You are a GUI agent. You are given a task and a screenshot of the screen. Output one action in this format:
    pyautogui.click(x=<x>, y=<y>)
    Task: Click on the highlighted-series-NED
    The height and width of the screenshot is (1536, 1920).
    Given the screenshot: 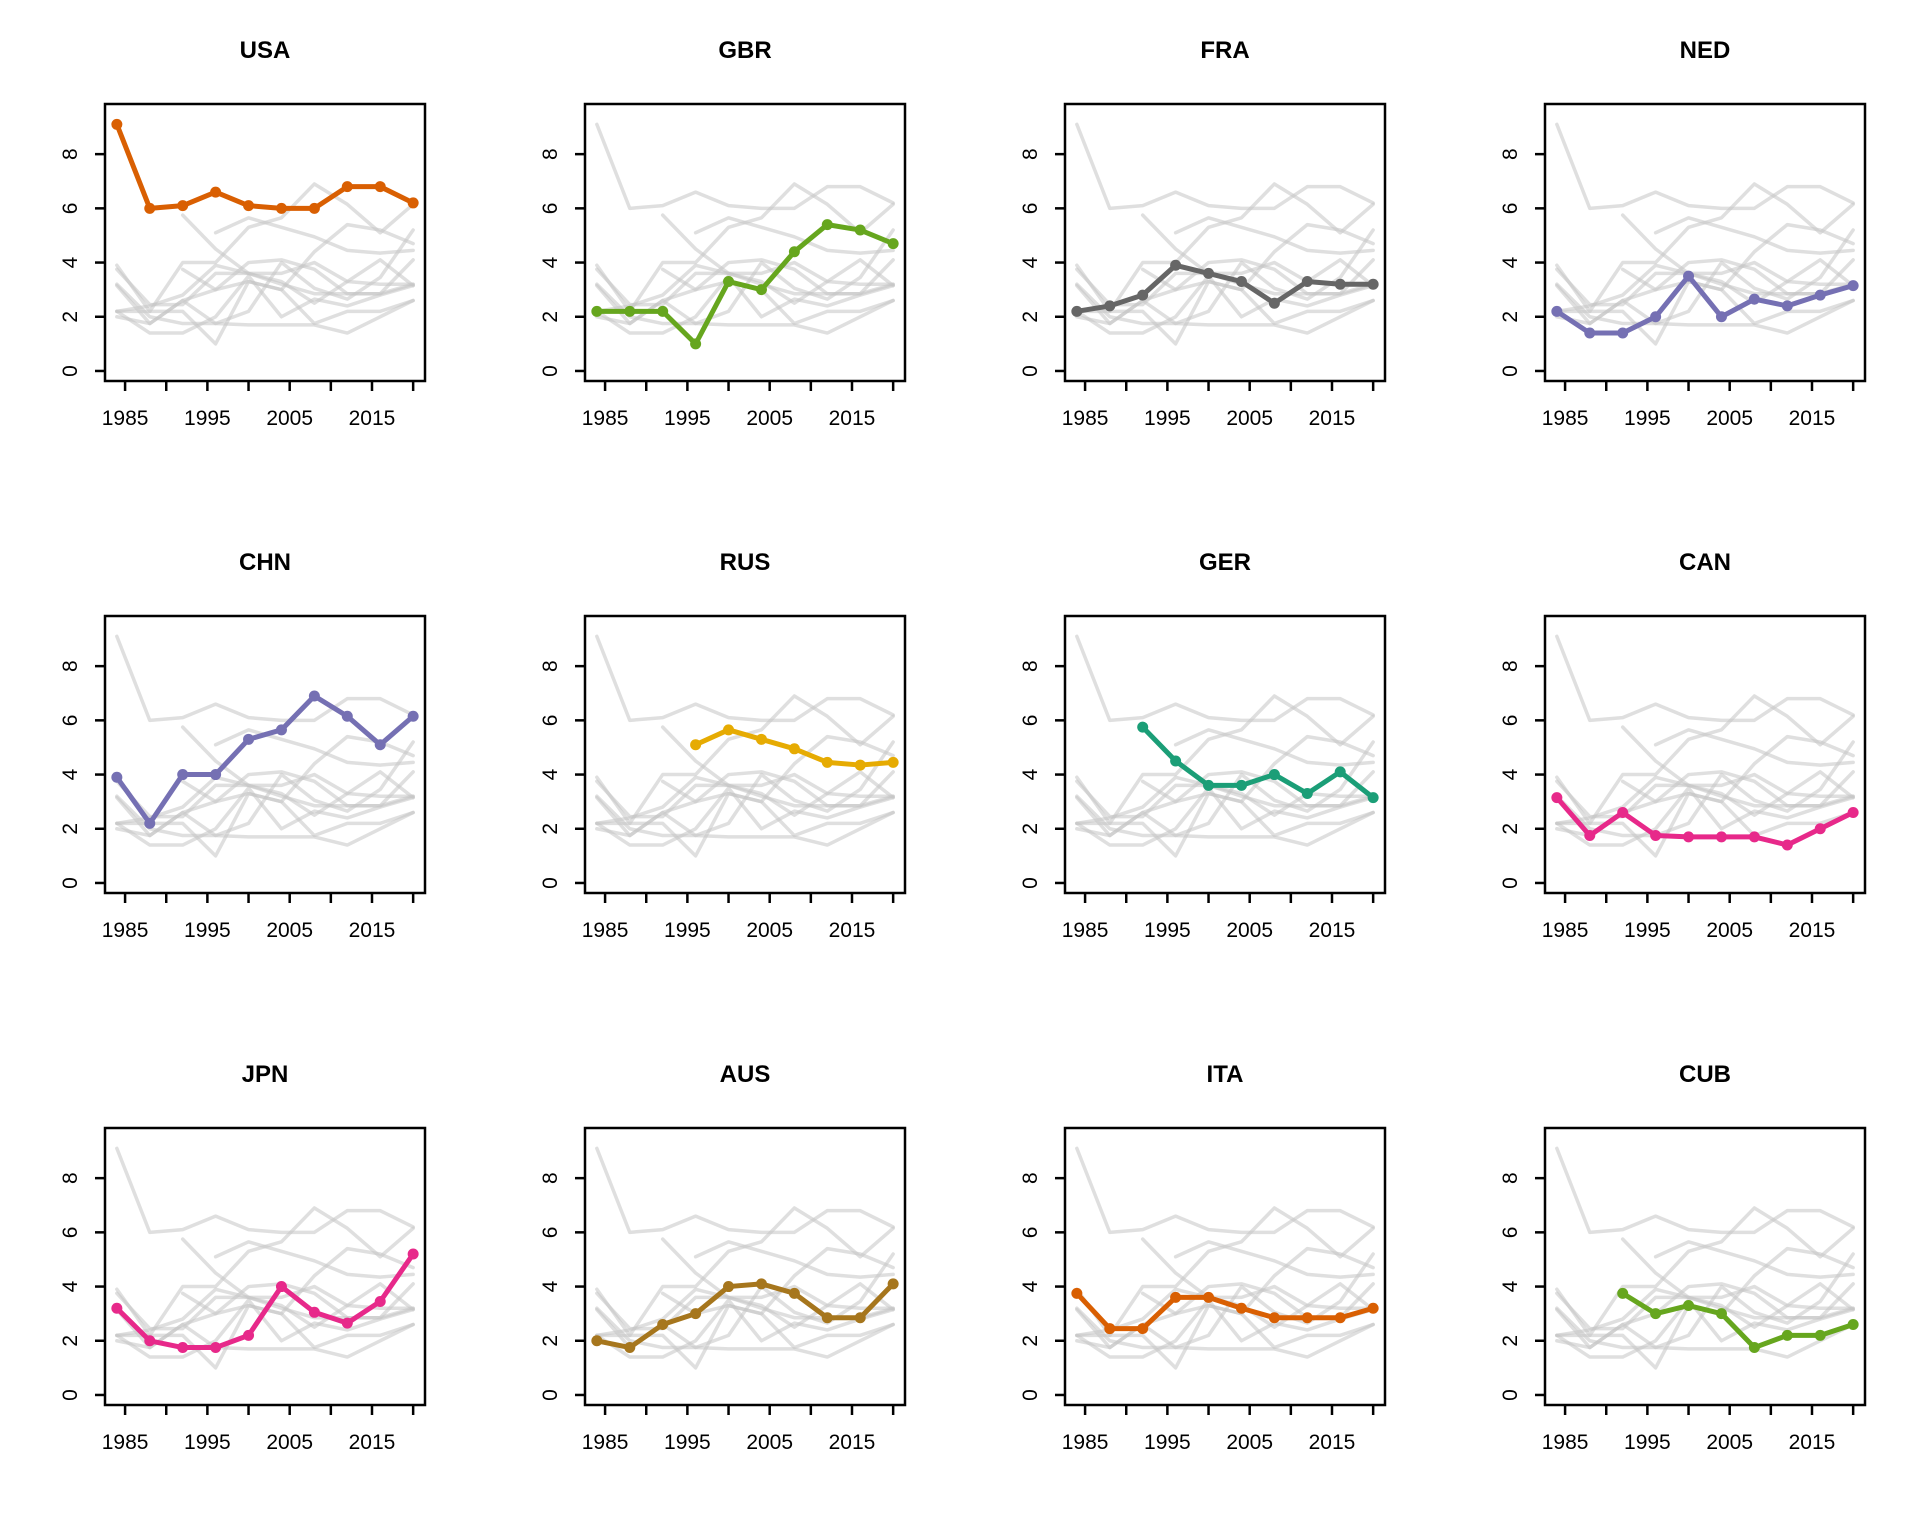 What is the action you would take?
    pyautogui.click(x=1705, y=304)
    